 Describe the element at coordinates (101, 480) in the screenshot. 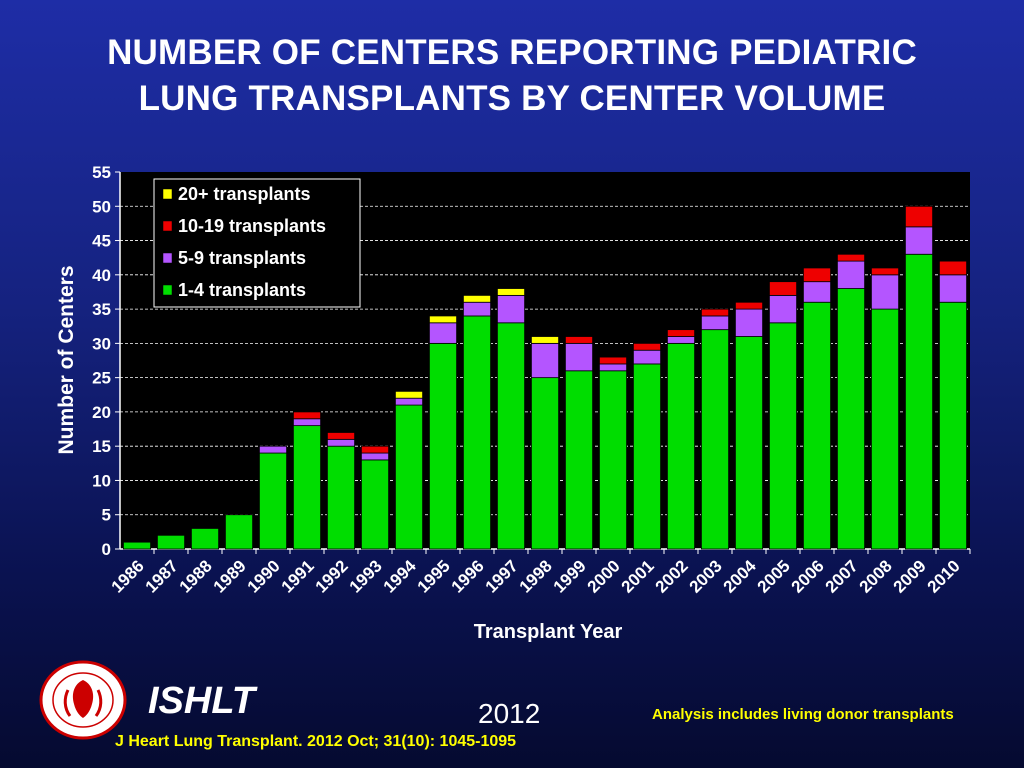

I see `y-tick-label: 10` at that location.